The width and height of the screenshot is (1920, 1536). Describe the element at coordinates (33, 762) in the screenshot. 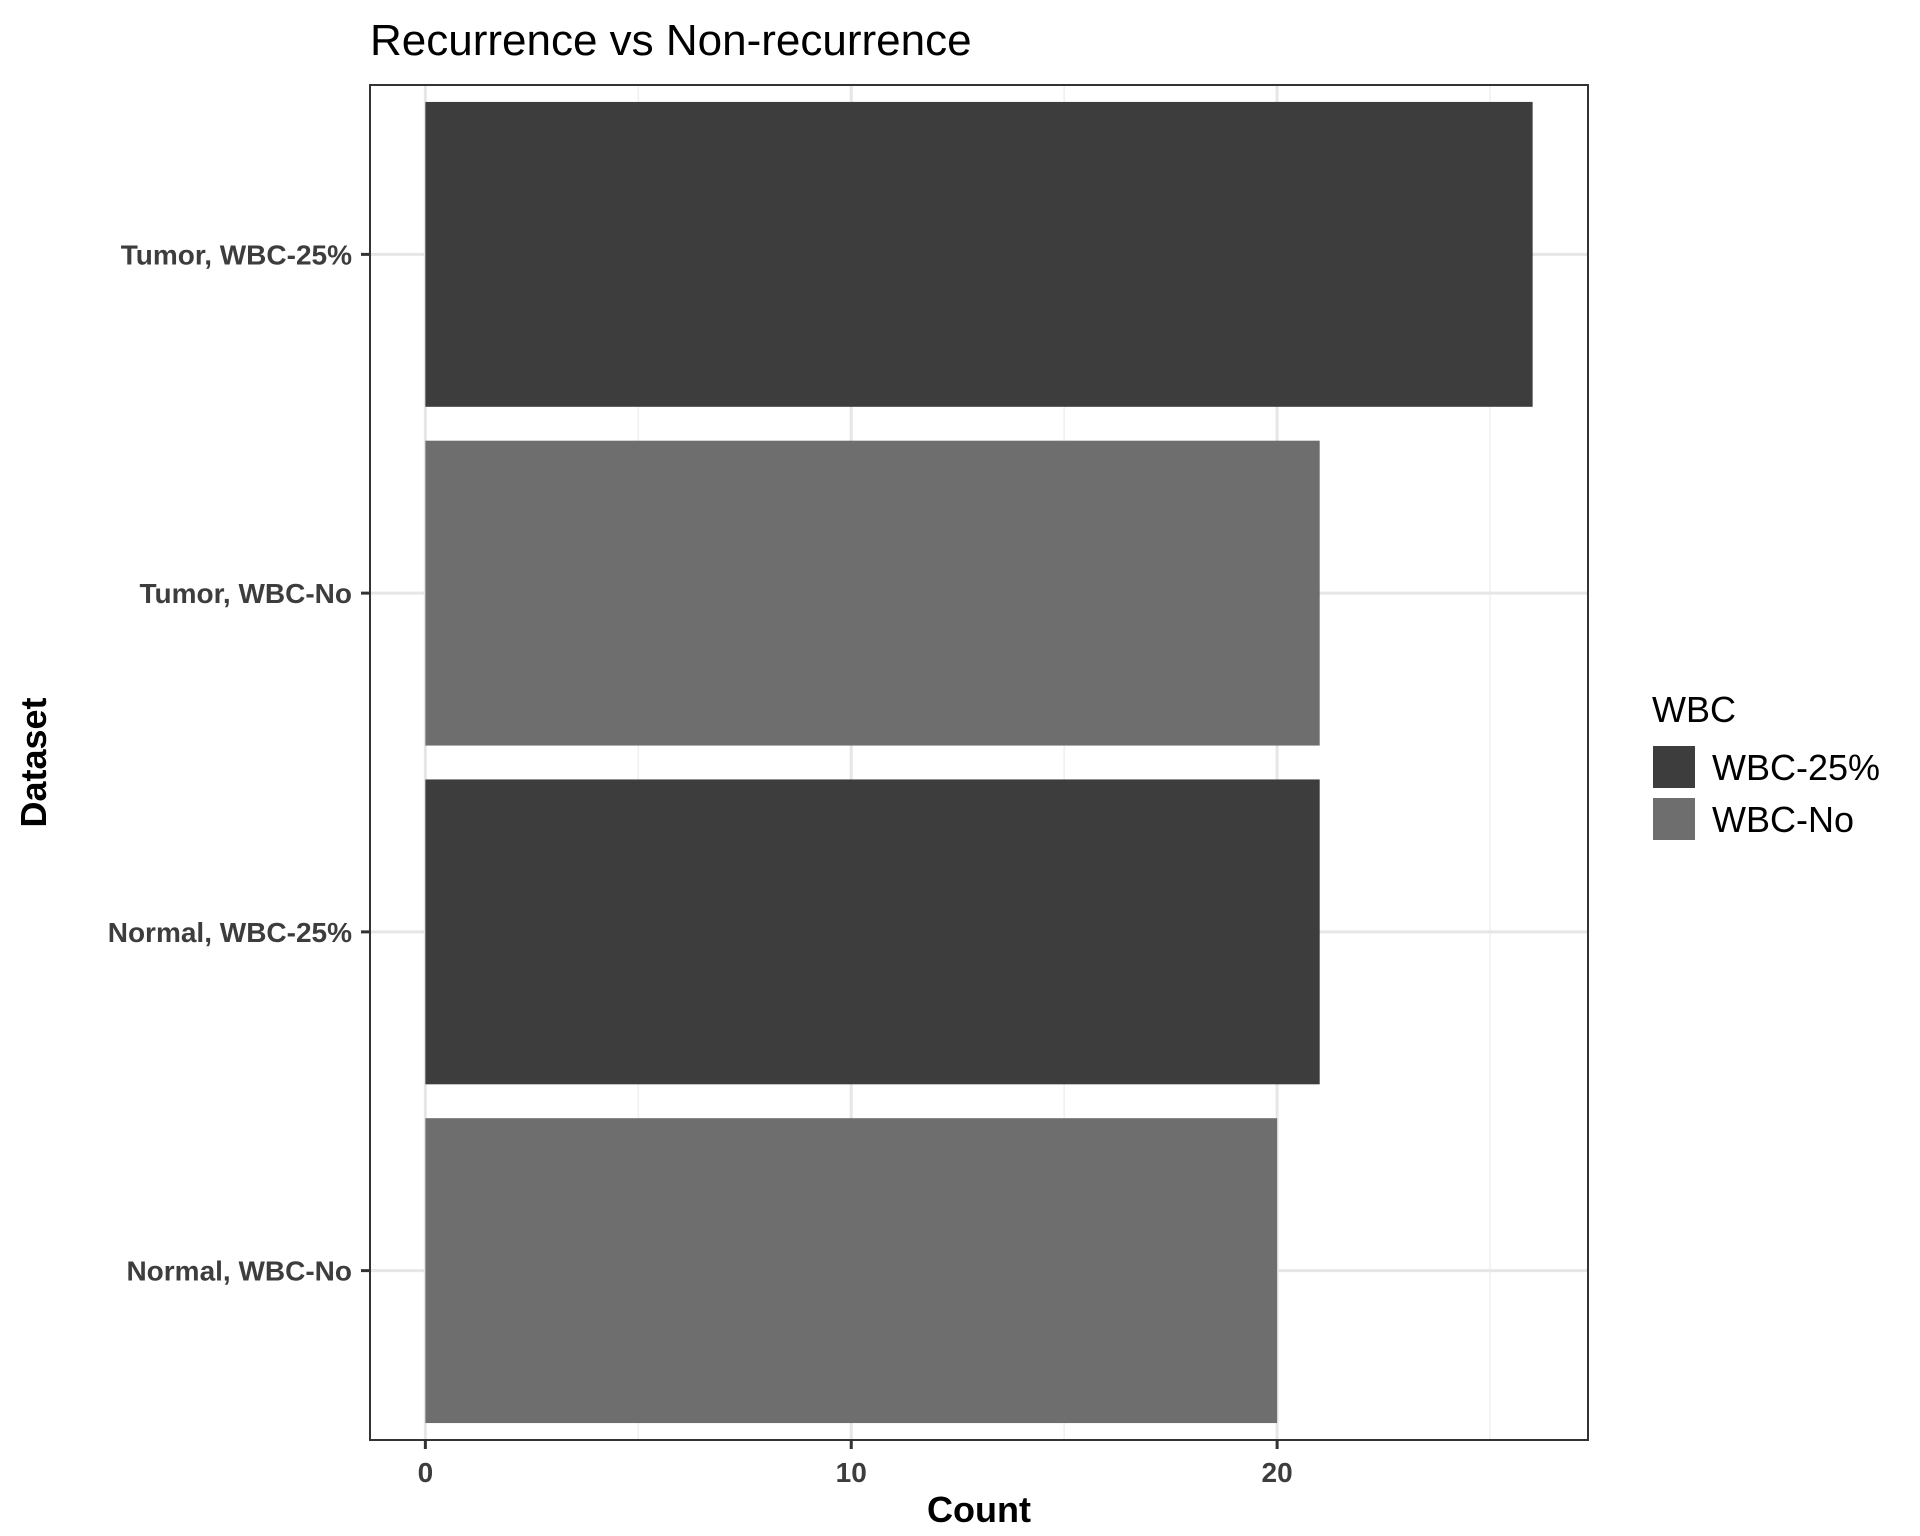

I see `y-axis-title: Dataset` at that location.